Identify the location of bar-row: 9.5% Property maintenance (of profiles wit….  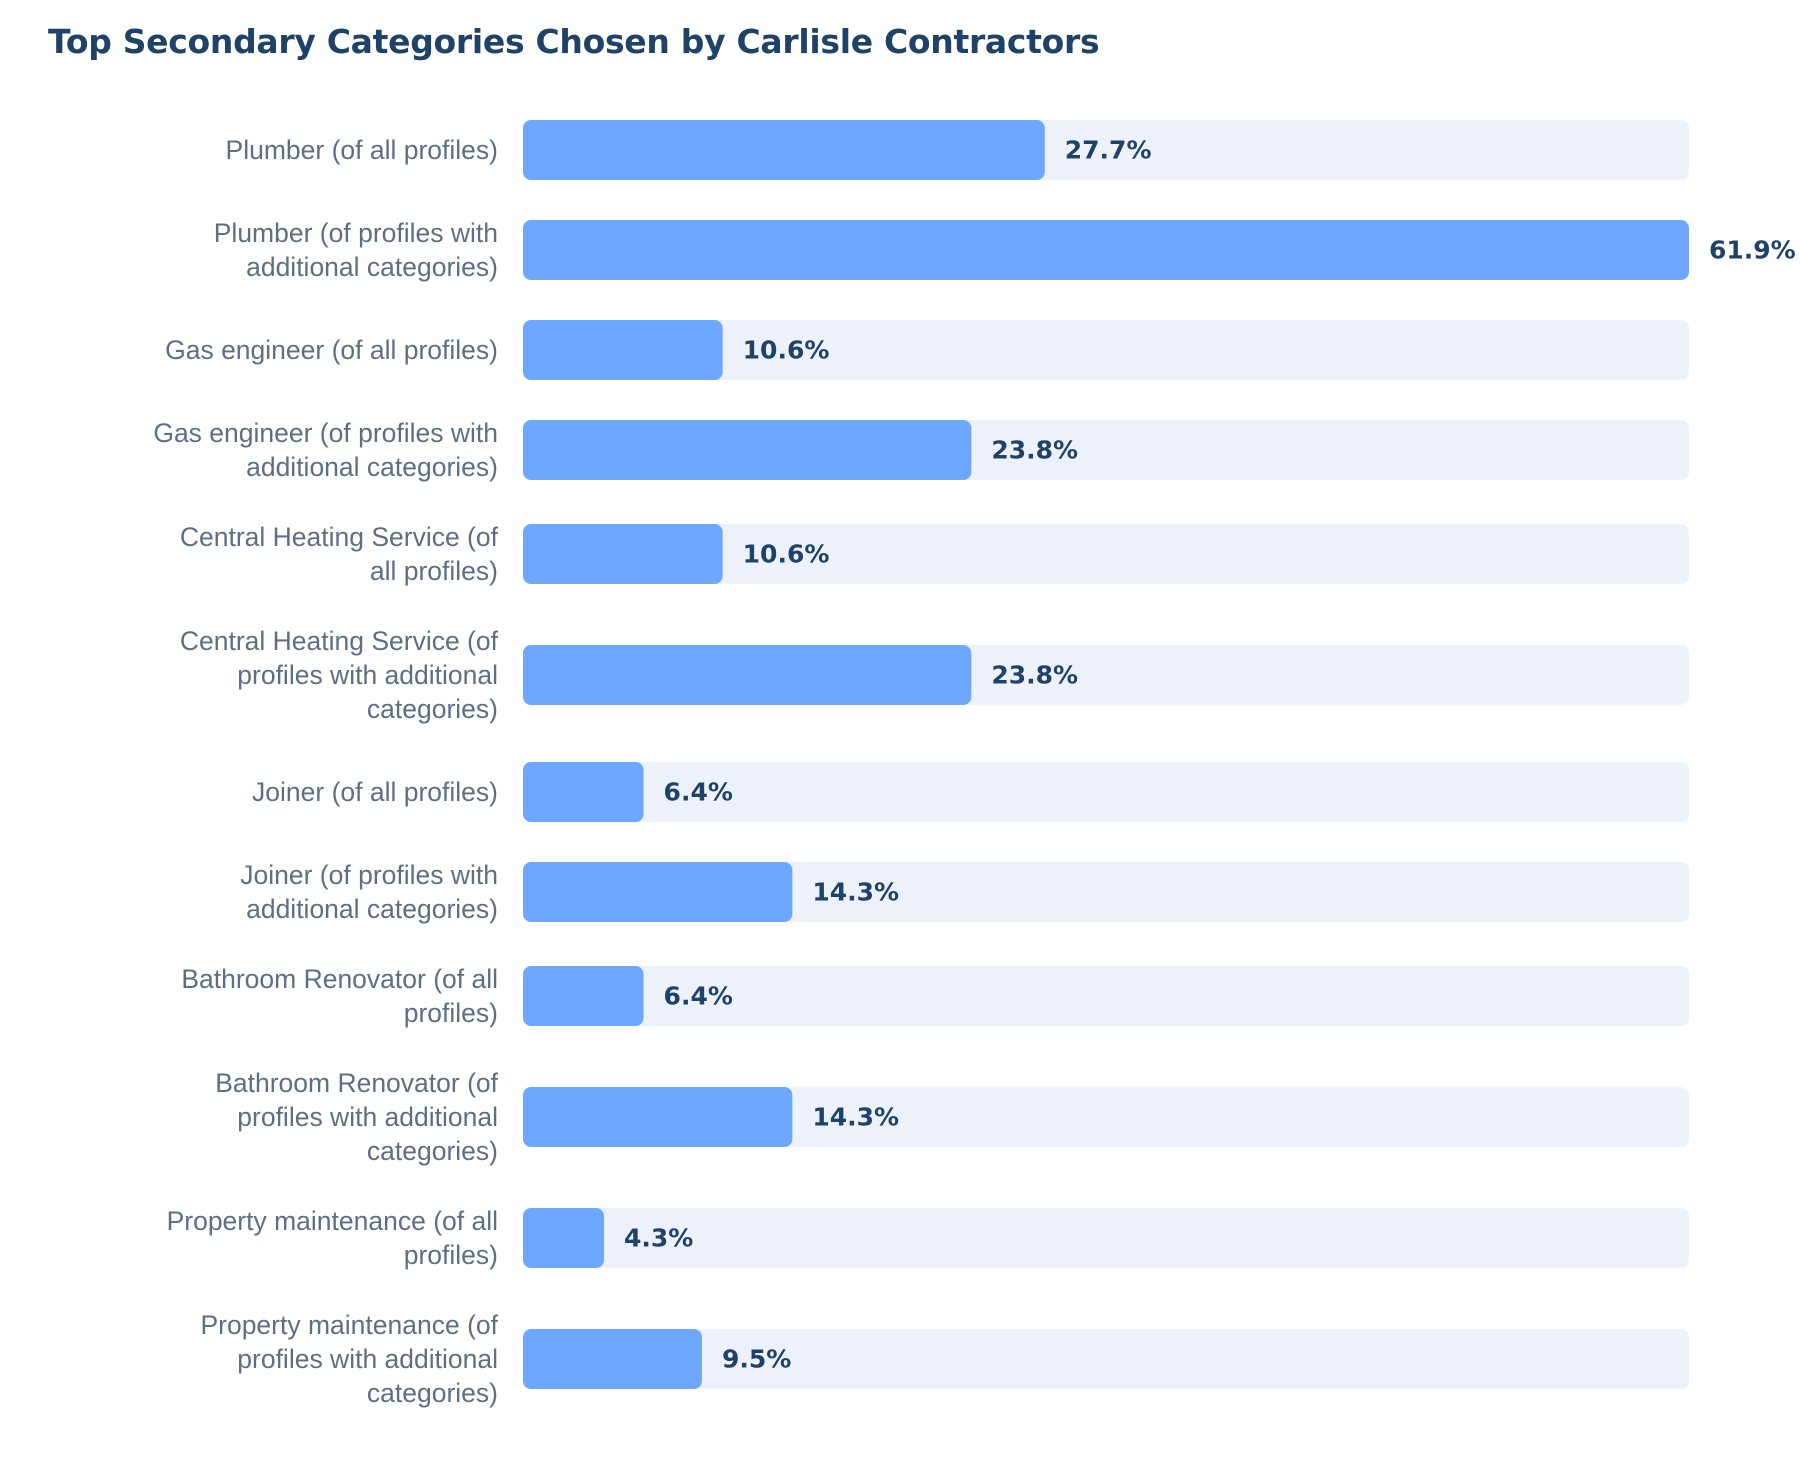
(944, 1359).